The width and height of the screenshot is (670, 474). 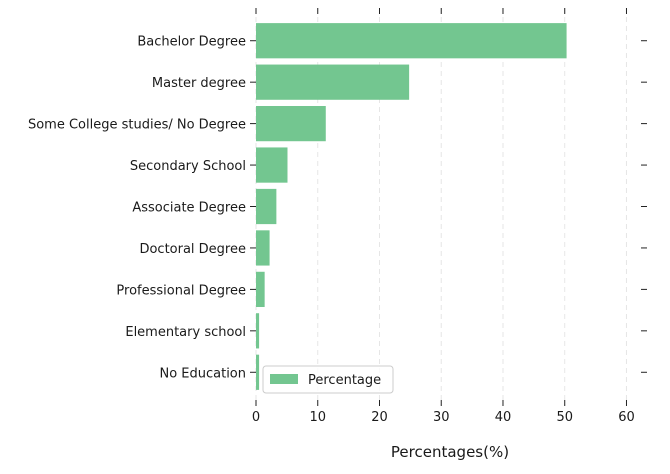 What do you see at coordinates (284, 379) in the screenshot?
I see `legend-swatch` at bounding box center [284, 379].